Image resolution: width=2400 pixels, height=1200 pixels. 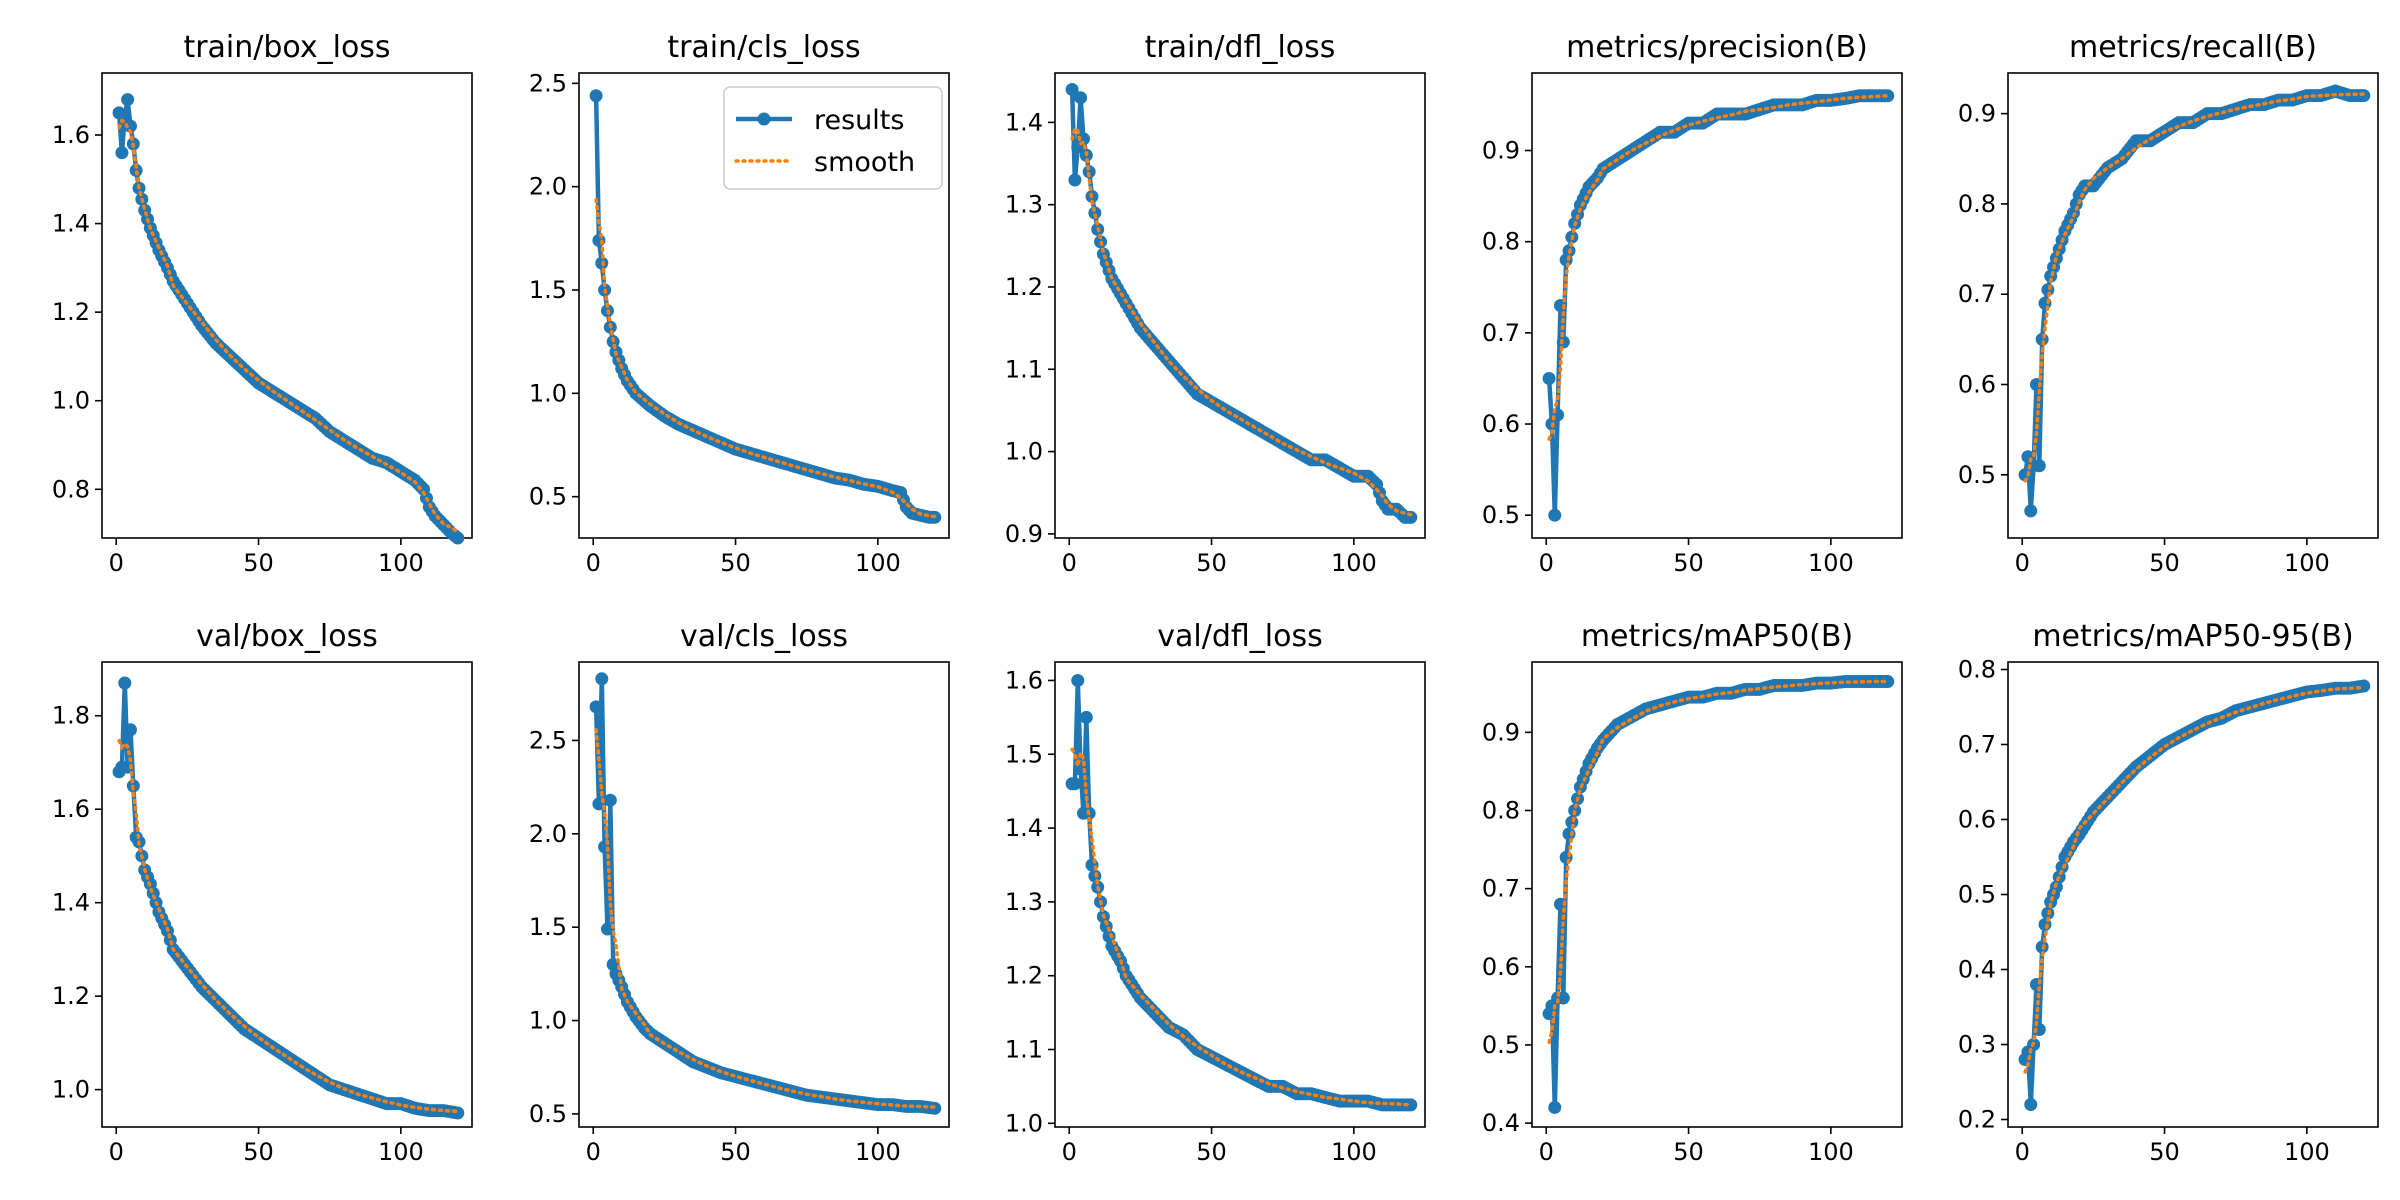 What do you see at coordinates (1977, 1045) in the screenshot?
I see `y-tick-label: 0.3` at bounding box center [1977, 1045].